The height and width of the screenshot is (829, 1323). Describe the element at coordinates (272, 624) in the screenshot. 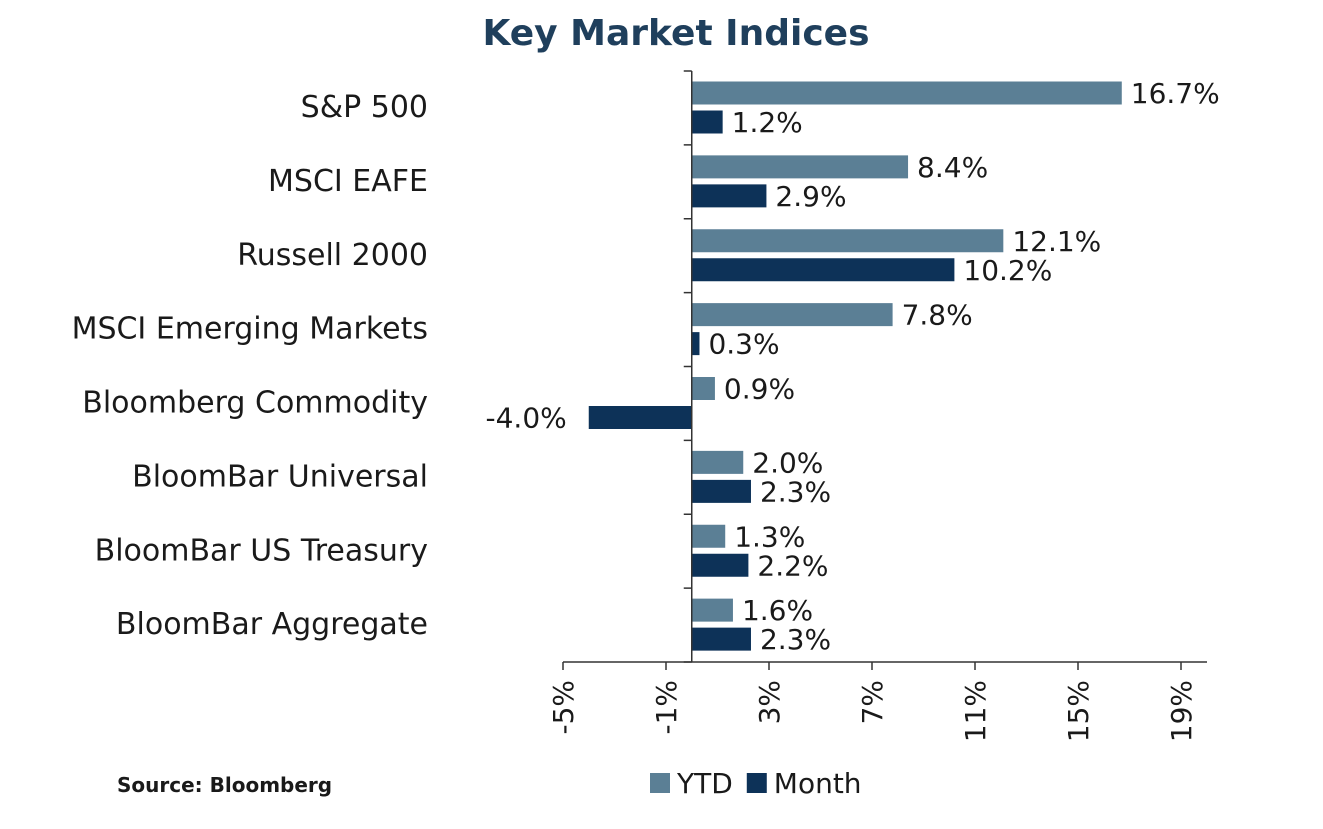

I see `category-label: BloomBar Aggregate` at that location.